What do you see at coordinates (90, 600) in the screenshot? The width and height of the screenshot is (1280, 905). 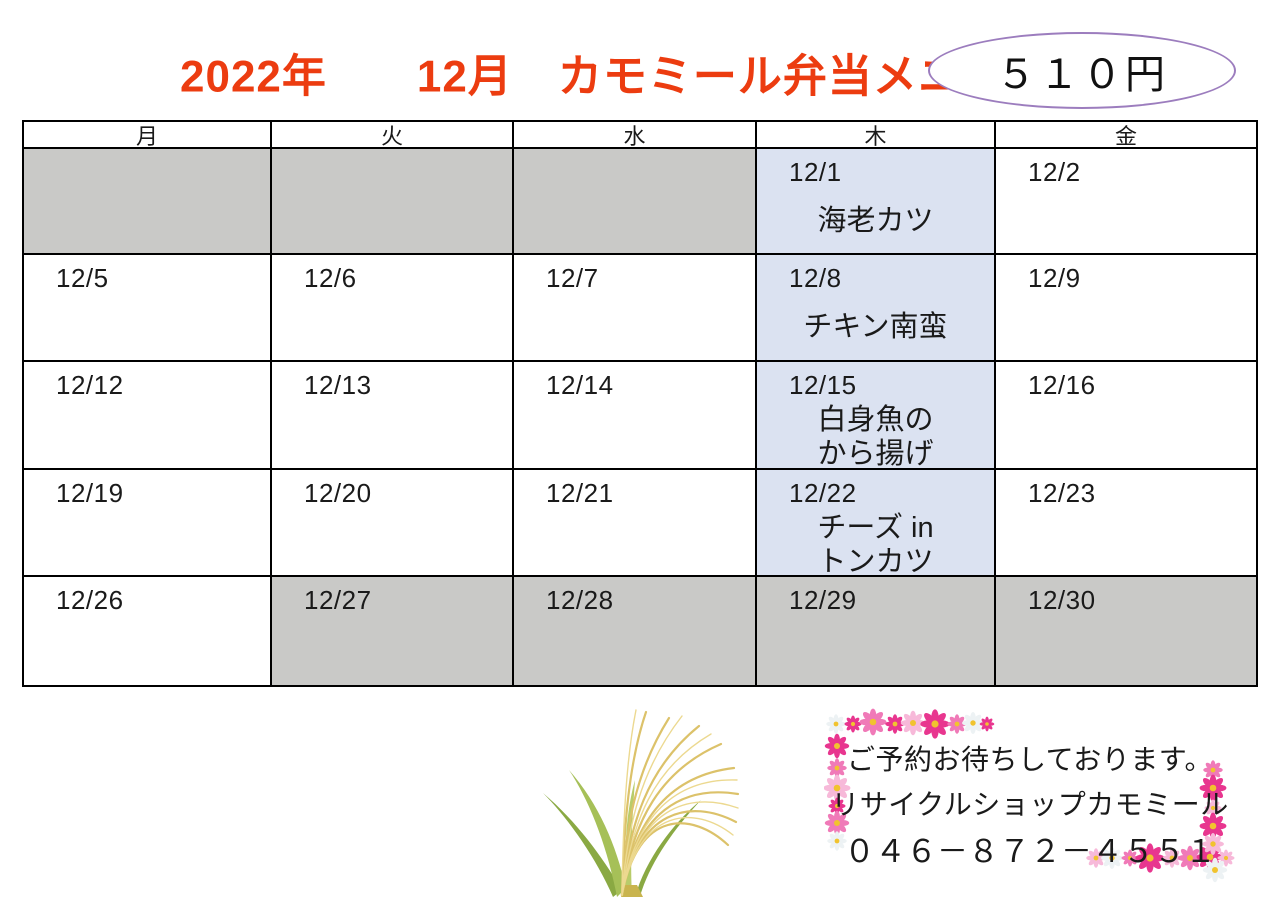 I see `cell-date: 12/26` at bounding box center [90, 600].